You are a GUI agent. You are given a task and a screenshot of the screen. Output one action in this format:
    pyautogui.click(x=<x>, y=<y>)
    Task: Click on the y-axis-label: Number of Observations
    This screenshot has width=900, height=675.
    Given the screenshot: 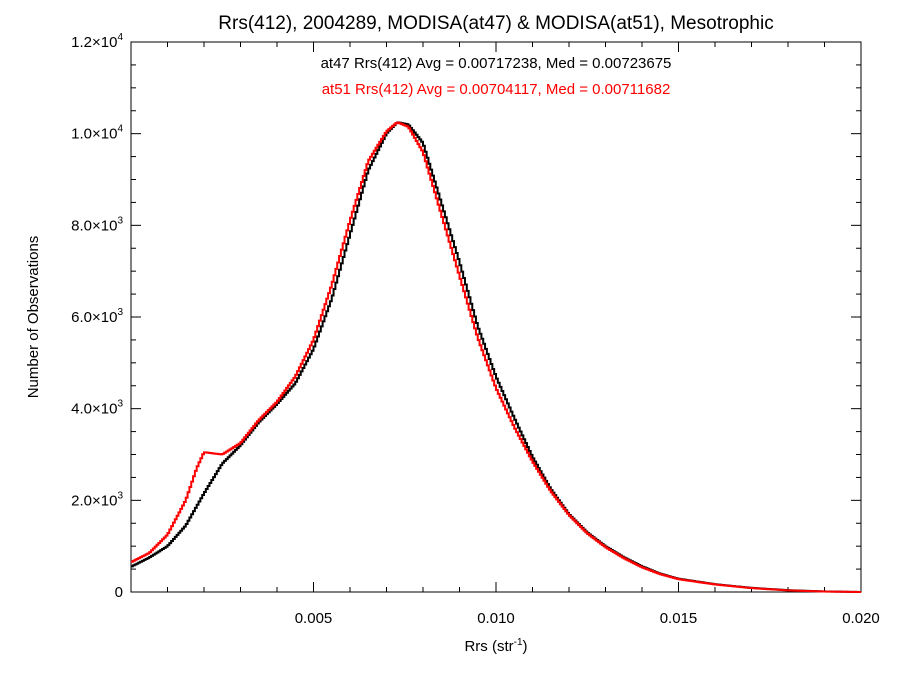 What is the action you would take?
    pyautogui.click(x=33, y=317)
    